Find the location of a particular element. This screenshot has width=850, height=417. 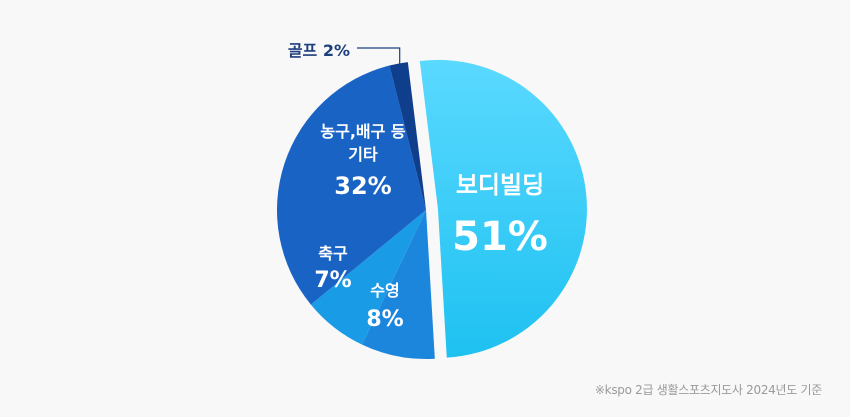

slice-label: 농구,배구 등 is located at coordinates (363, 131).